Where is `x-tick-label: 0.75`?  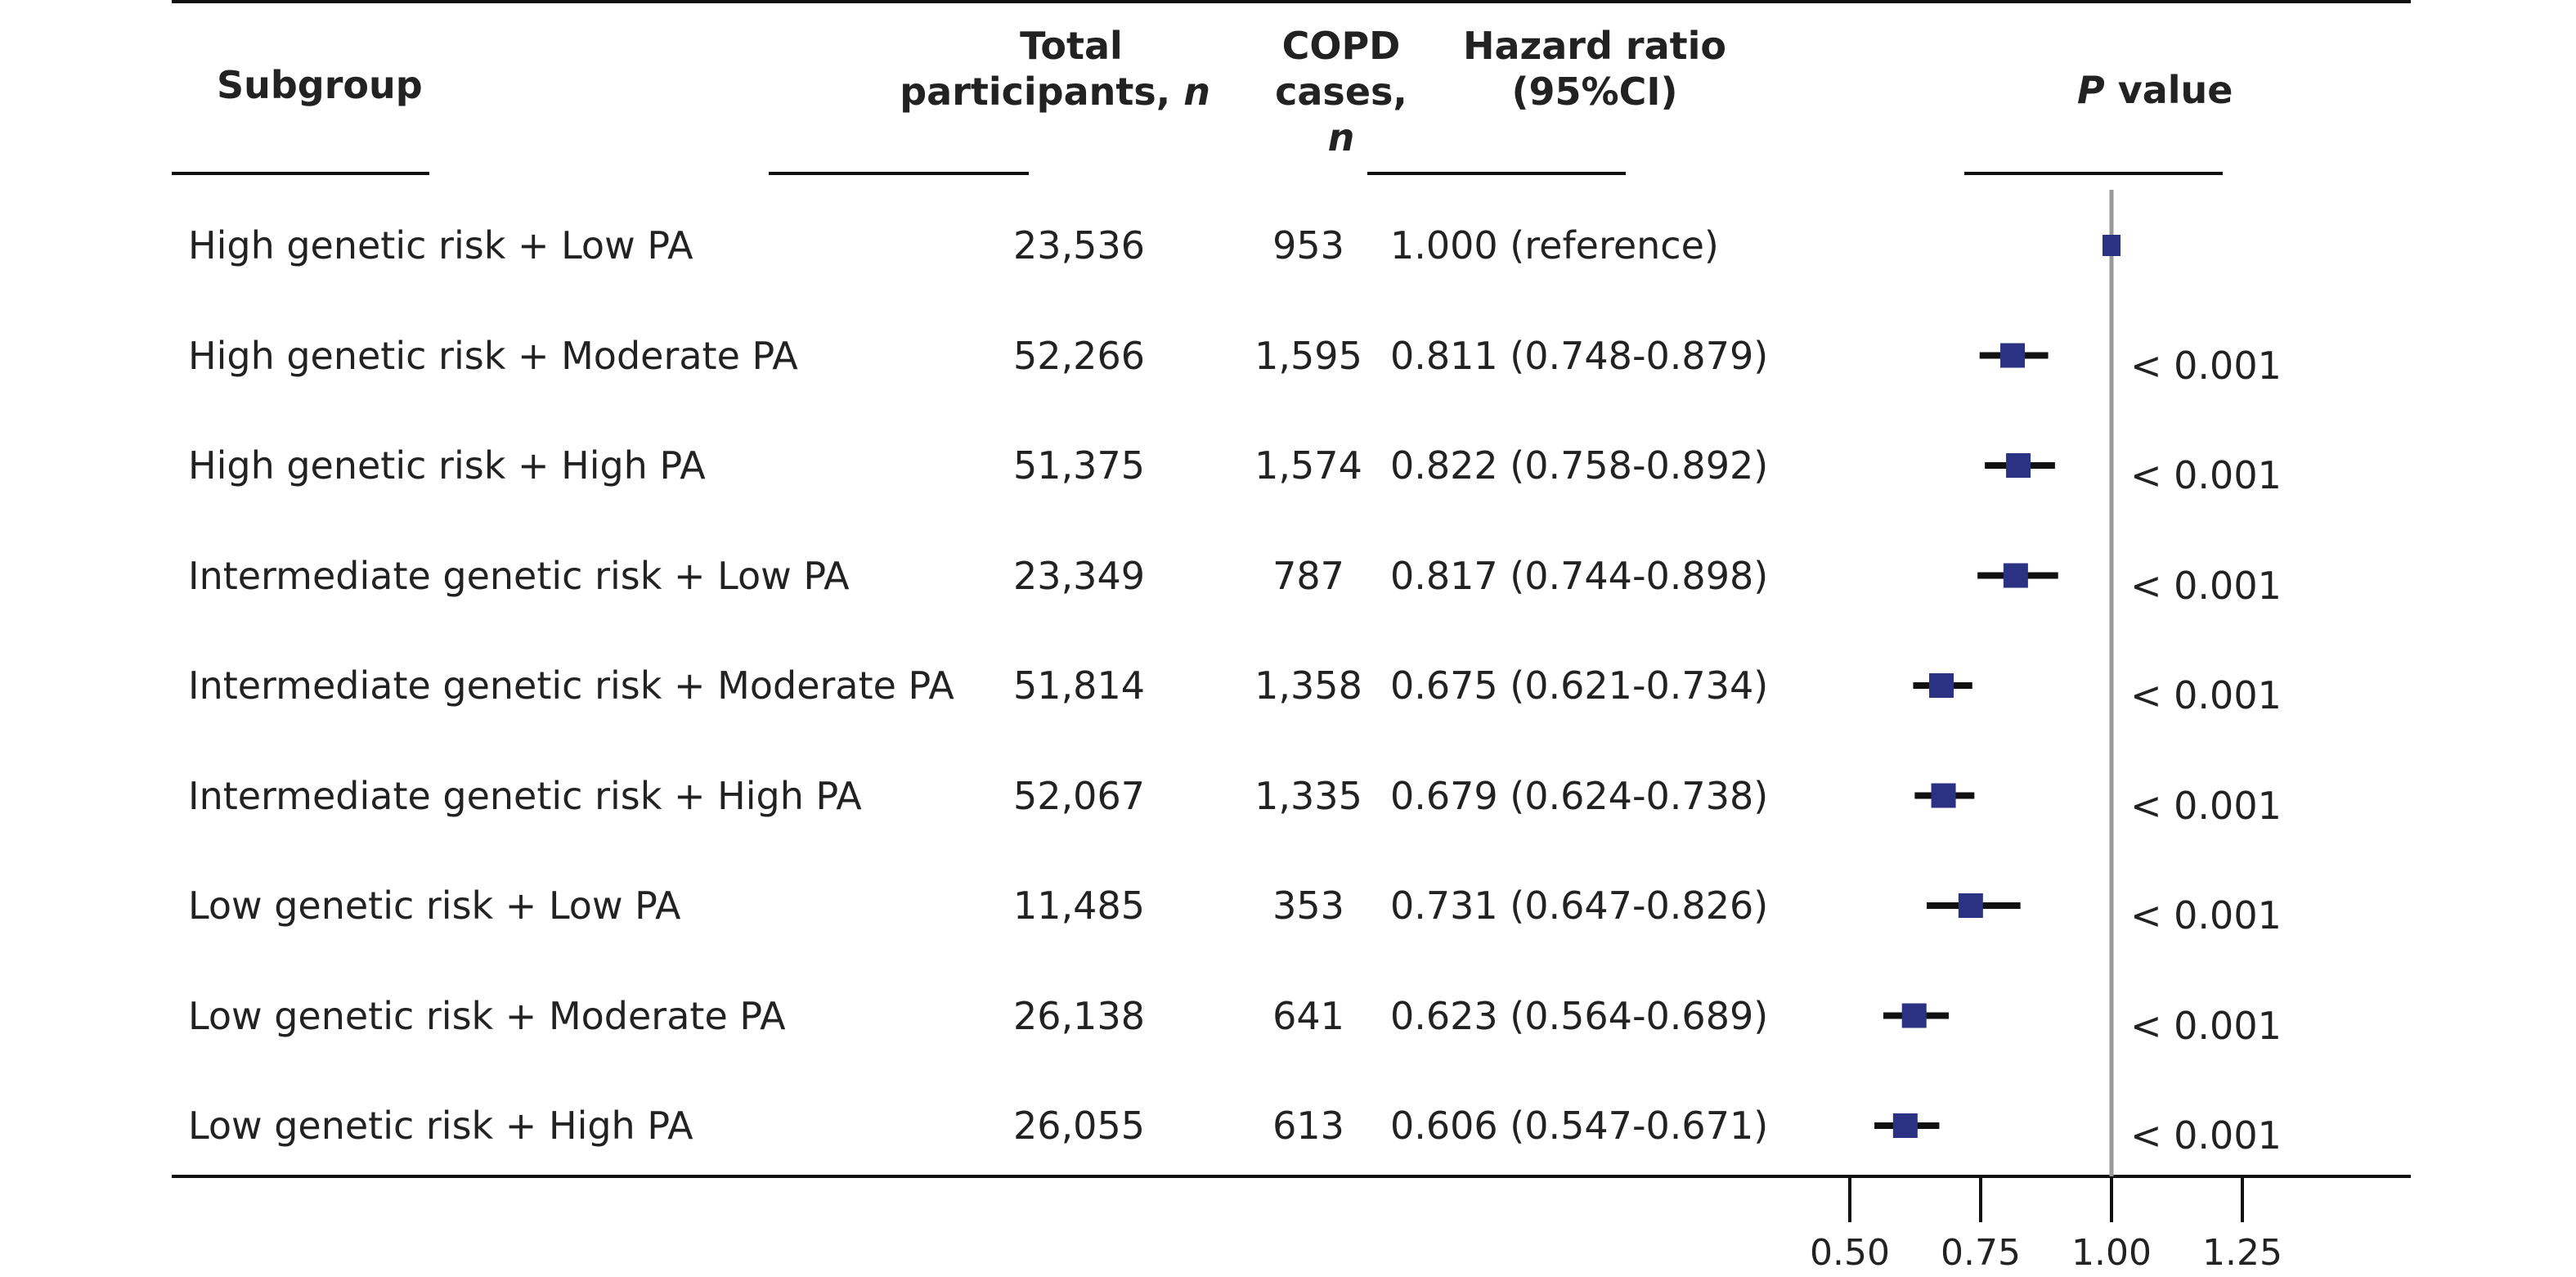 x-tick-label: 0.75 is located at coordinates (1981, 1253).